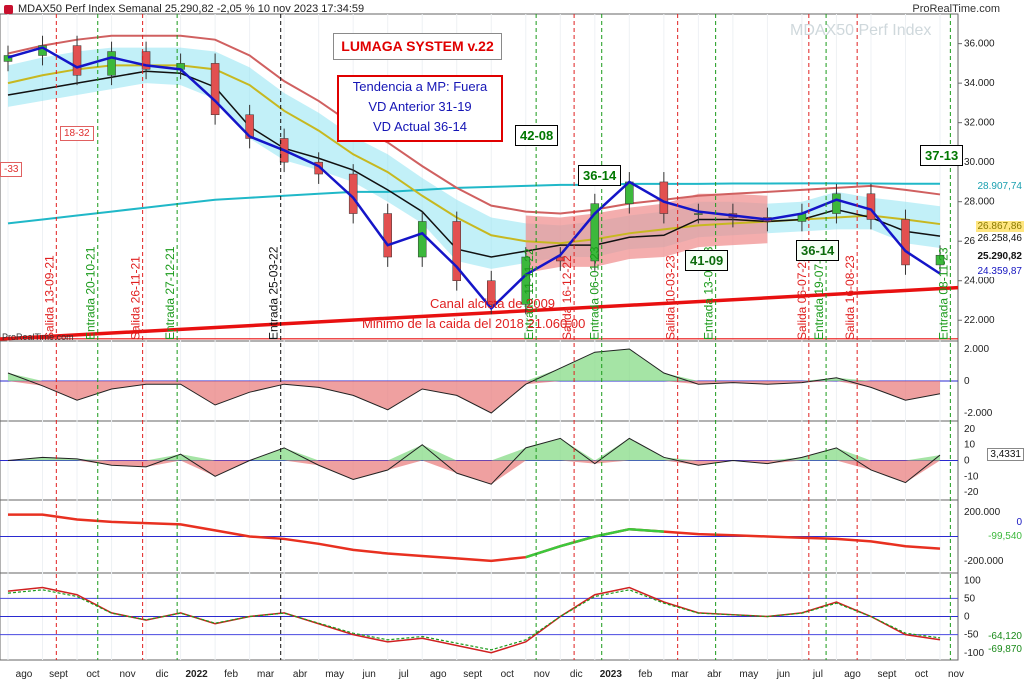  Describe the element at coordinates (979, 123) in the screenshot. I see `price-tick-label: 32.000` at that location.